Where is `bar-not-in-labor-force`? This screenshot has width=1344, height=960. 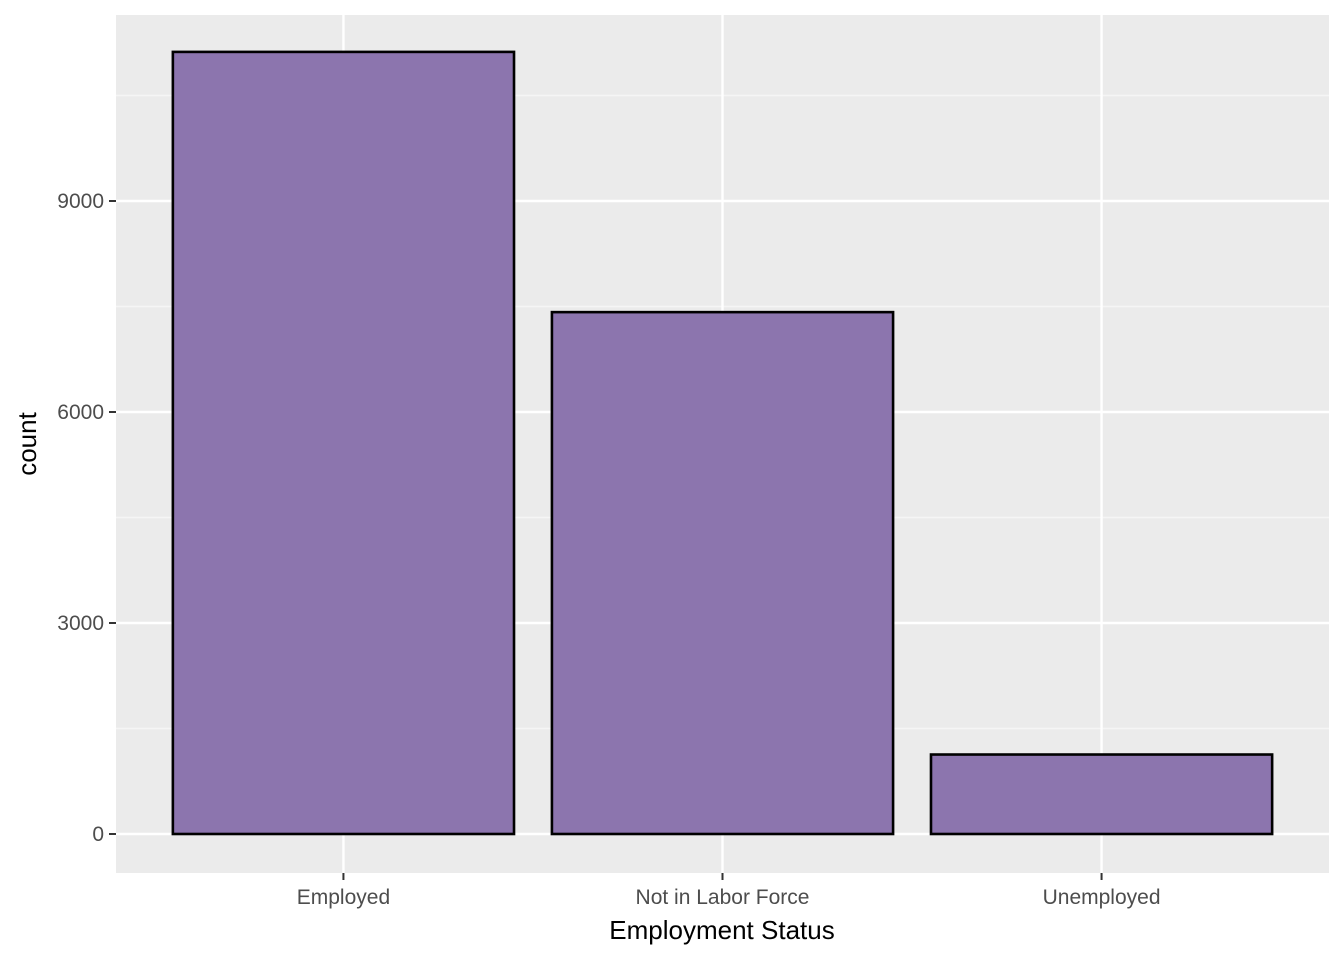
bar-not-in-labor-force is located at coordinates (722, 573).